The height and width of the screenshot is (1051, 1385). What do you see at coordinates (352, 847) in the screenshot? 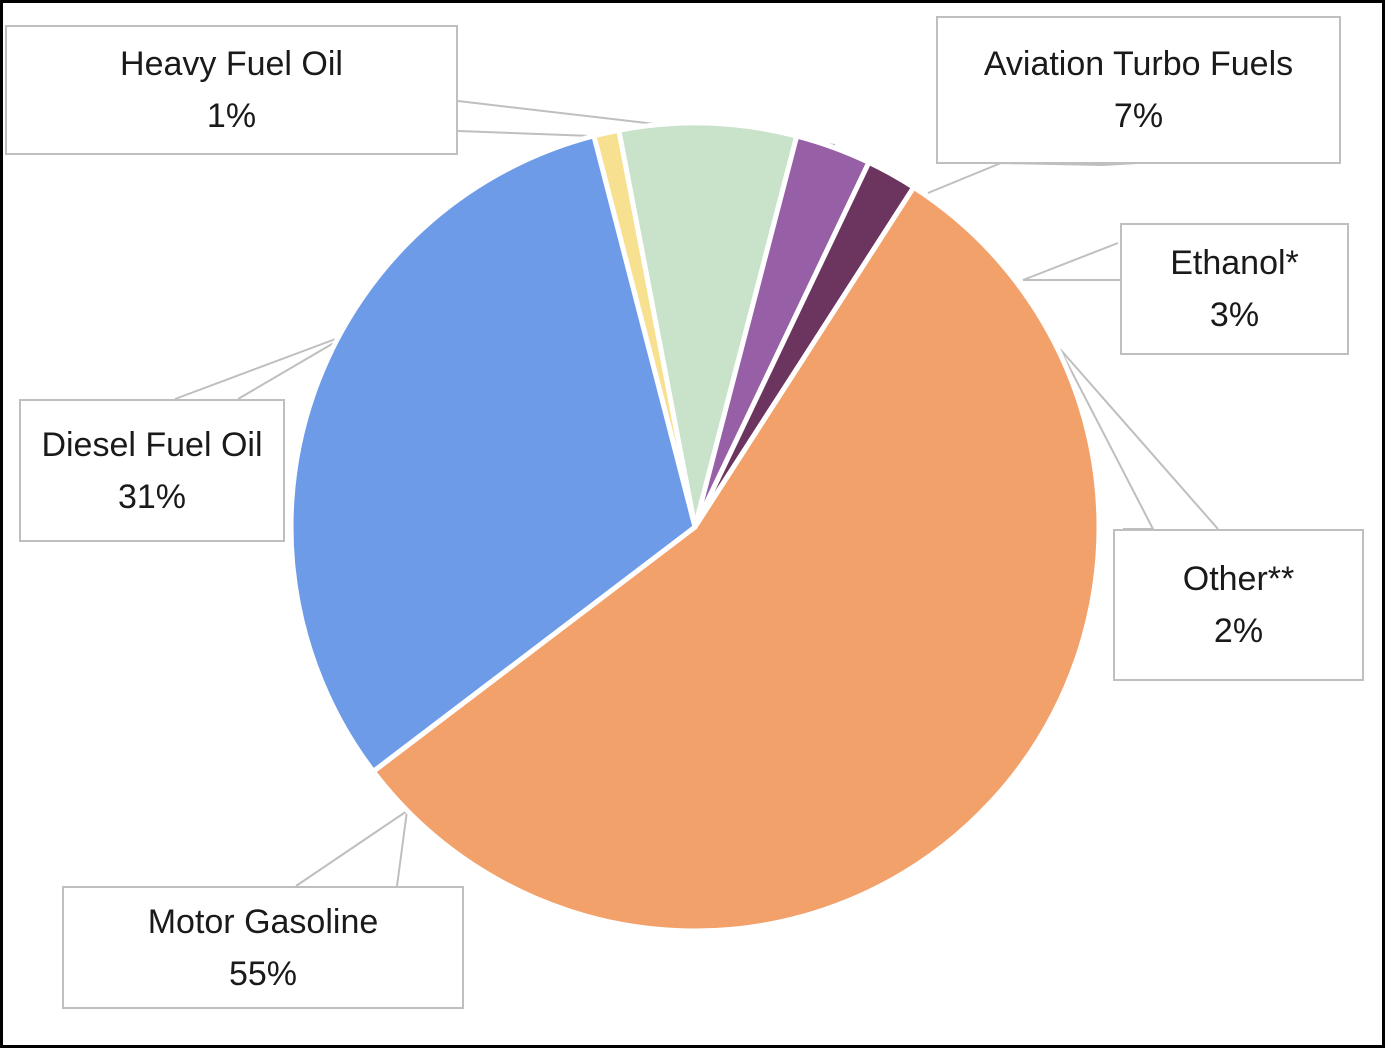
I see `leader-motor-gasoline` at bounding box center [352, 847].